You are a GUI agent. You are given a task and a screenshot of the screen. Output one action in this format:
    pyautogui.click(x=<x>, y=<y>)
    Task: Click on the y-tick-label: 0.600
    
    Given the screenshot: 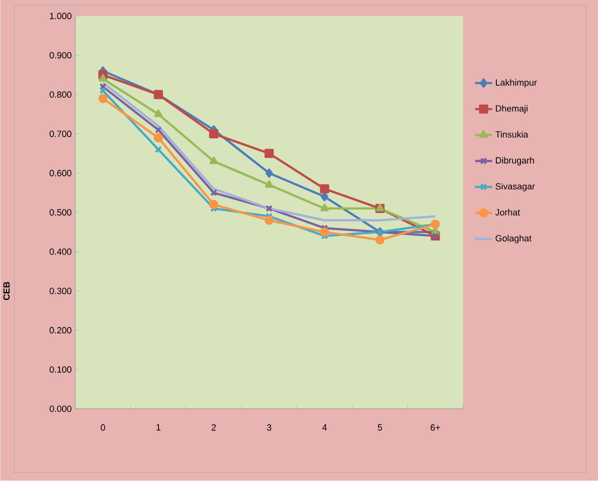 What is the action you would take?
    pyautogui.click(x=61, y=173)
    